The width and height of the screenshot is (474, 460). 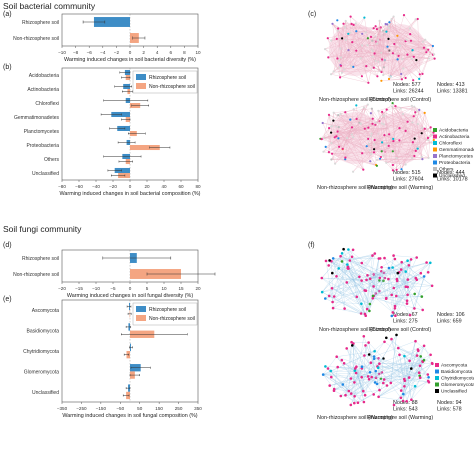 I want to click on x-tick-label: −2, so click(x=117, y=52).